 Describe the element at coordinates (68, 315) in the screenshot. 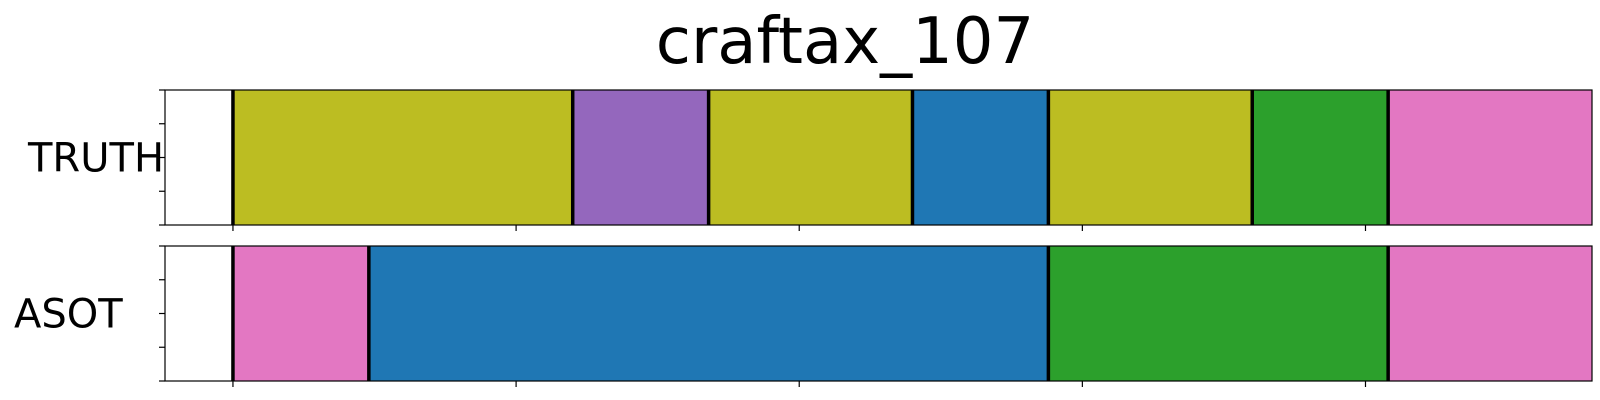

I see `row-label-asot: ASOT` at that location.